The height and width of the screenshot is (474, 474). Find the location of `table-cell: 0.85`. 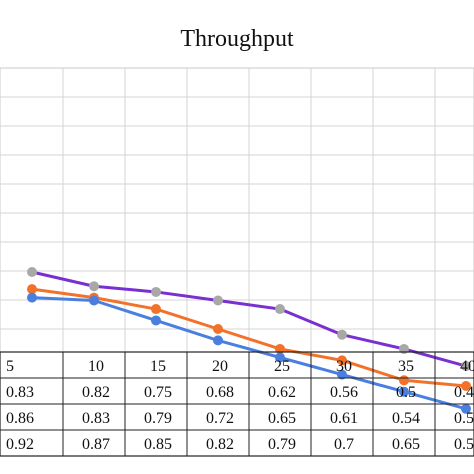

table-cell: 0.85 is located at coordinates (158, 444).